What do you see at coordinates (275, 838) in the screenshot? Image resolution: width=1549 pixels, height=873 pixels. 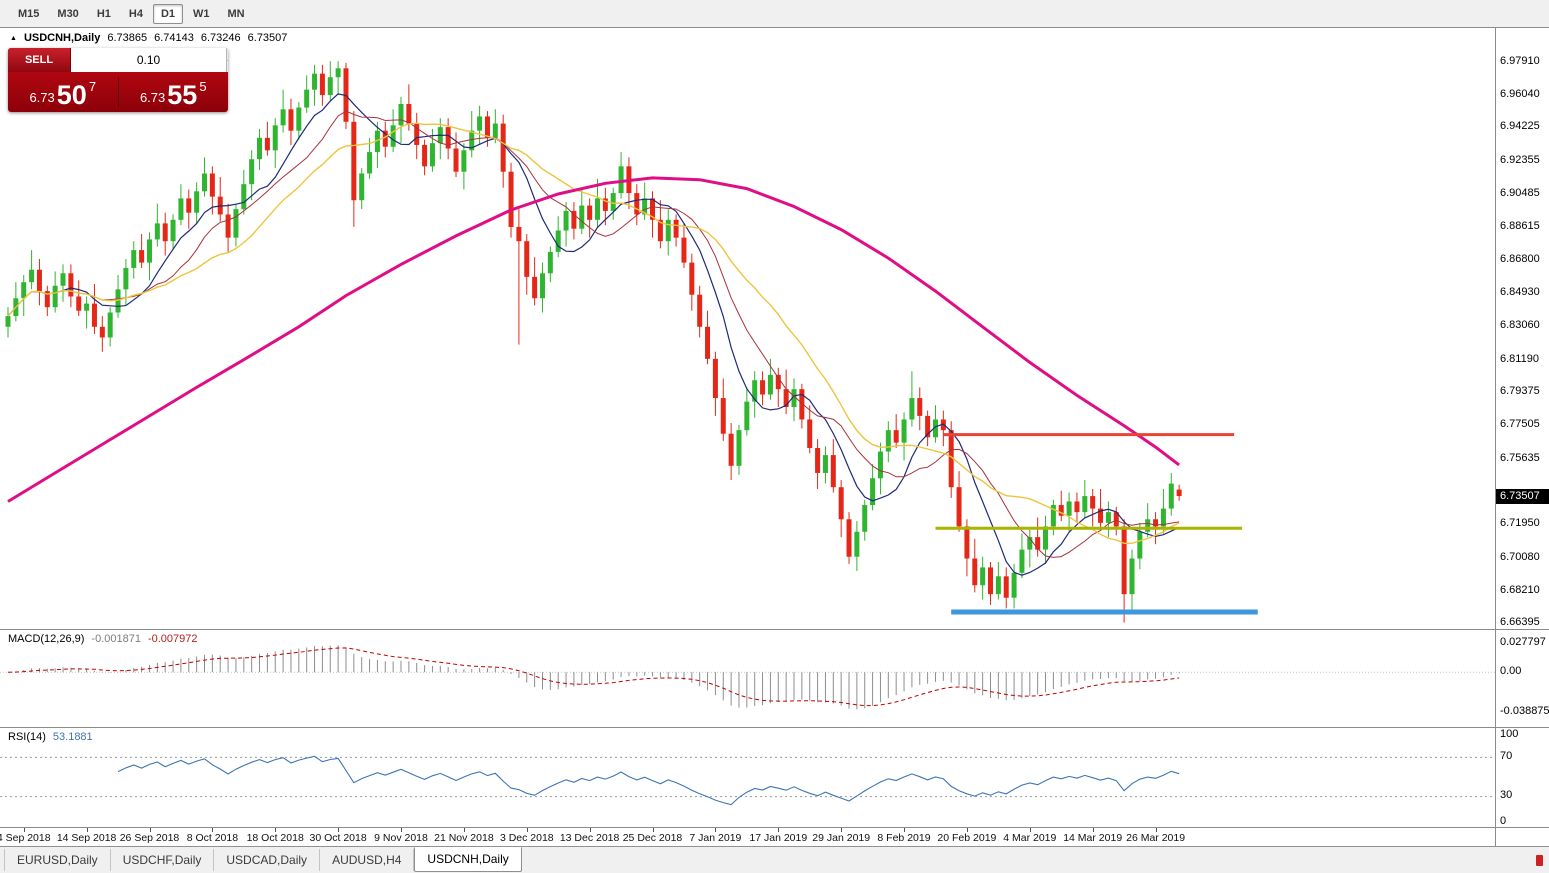 I see `date-label: 18 Oct 2018` at bounding box center [275, 838].